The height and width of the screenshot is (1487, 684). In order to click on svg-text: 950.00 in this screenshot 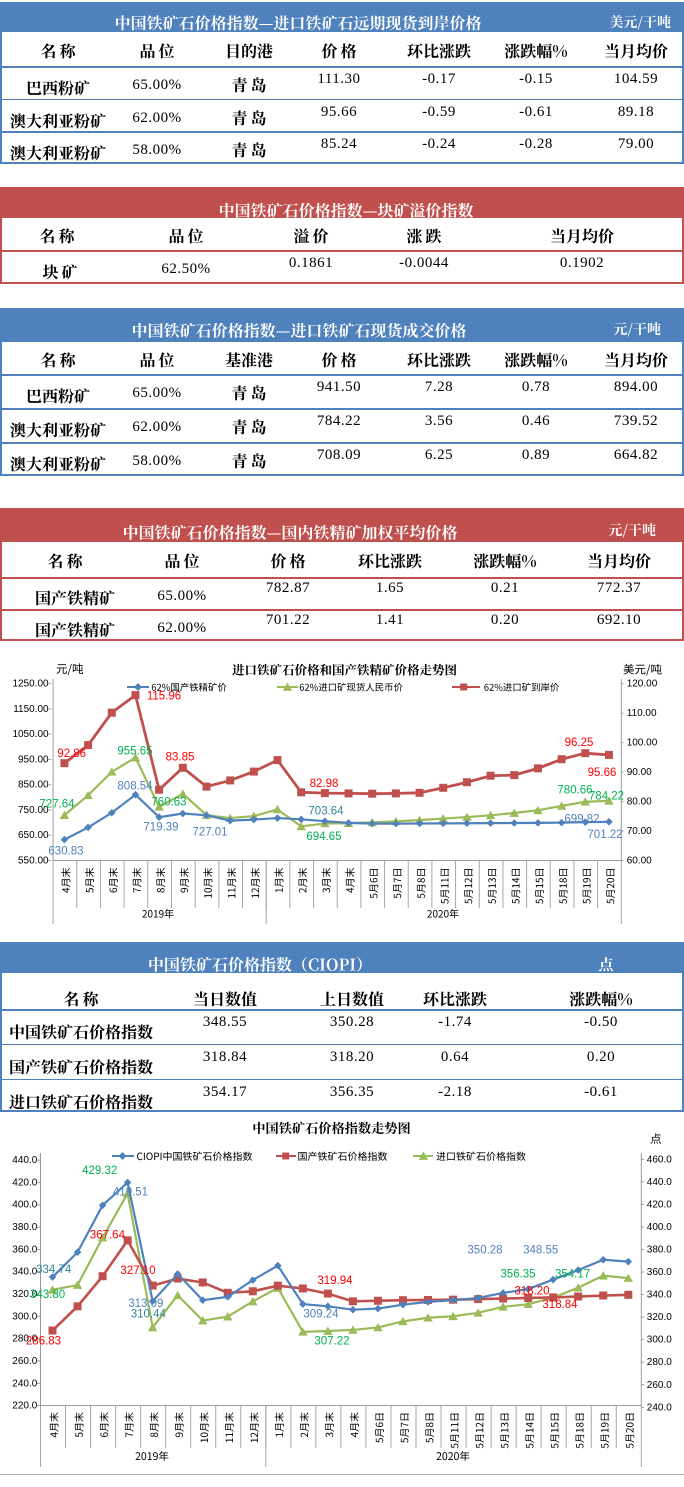, I will do `click(33, 759)`.